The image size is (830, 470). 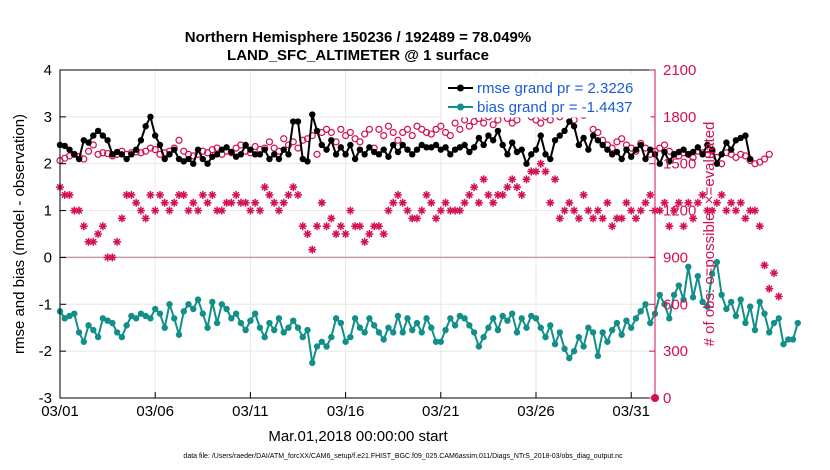 What do you see at coordinates (48, 257) in the screenshot?
I see `y-left-tick-label-3: 0` at bounding box center [48, 257].